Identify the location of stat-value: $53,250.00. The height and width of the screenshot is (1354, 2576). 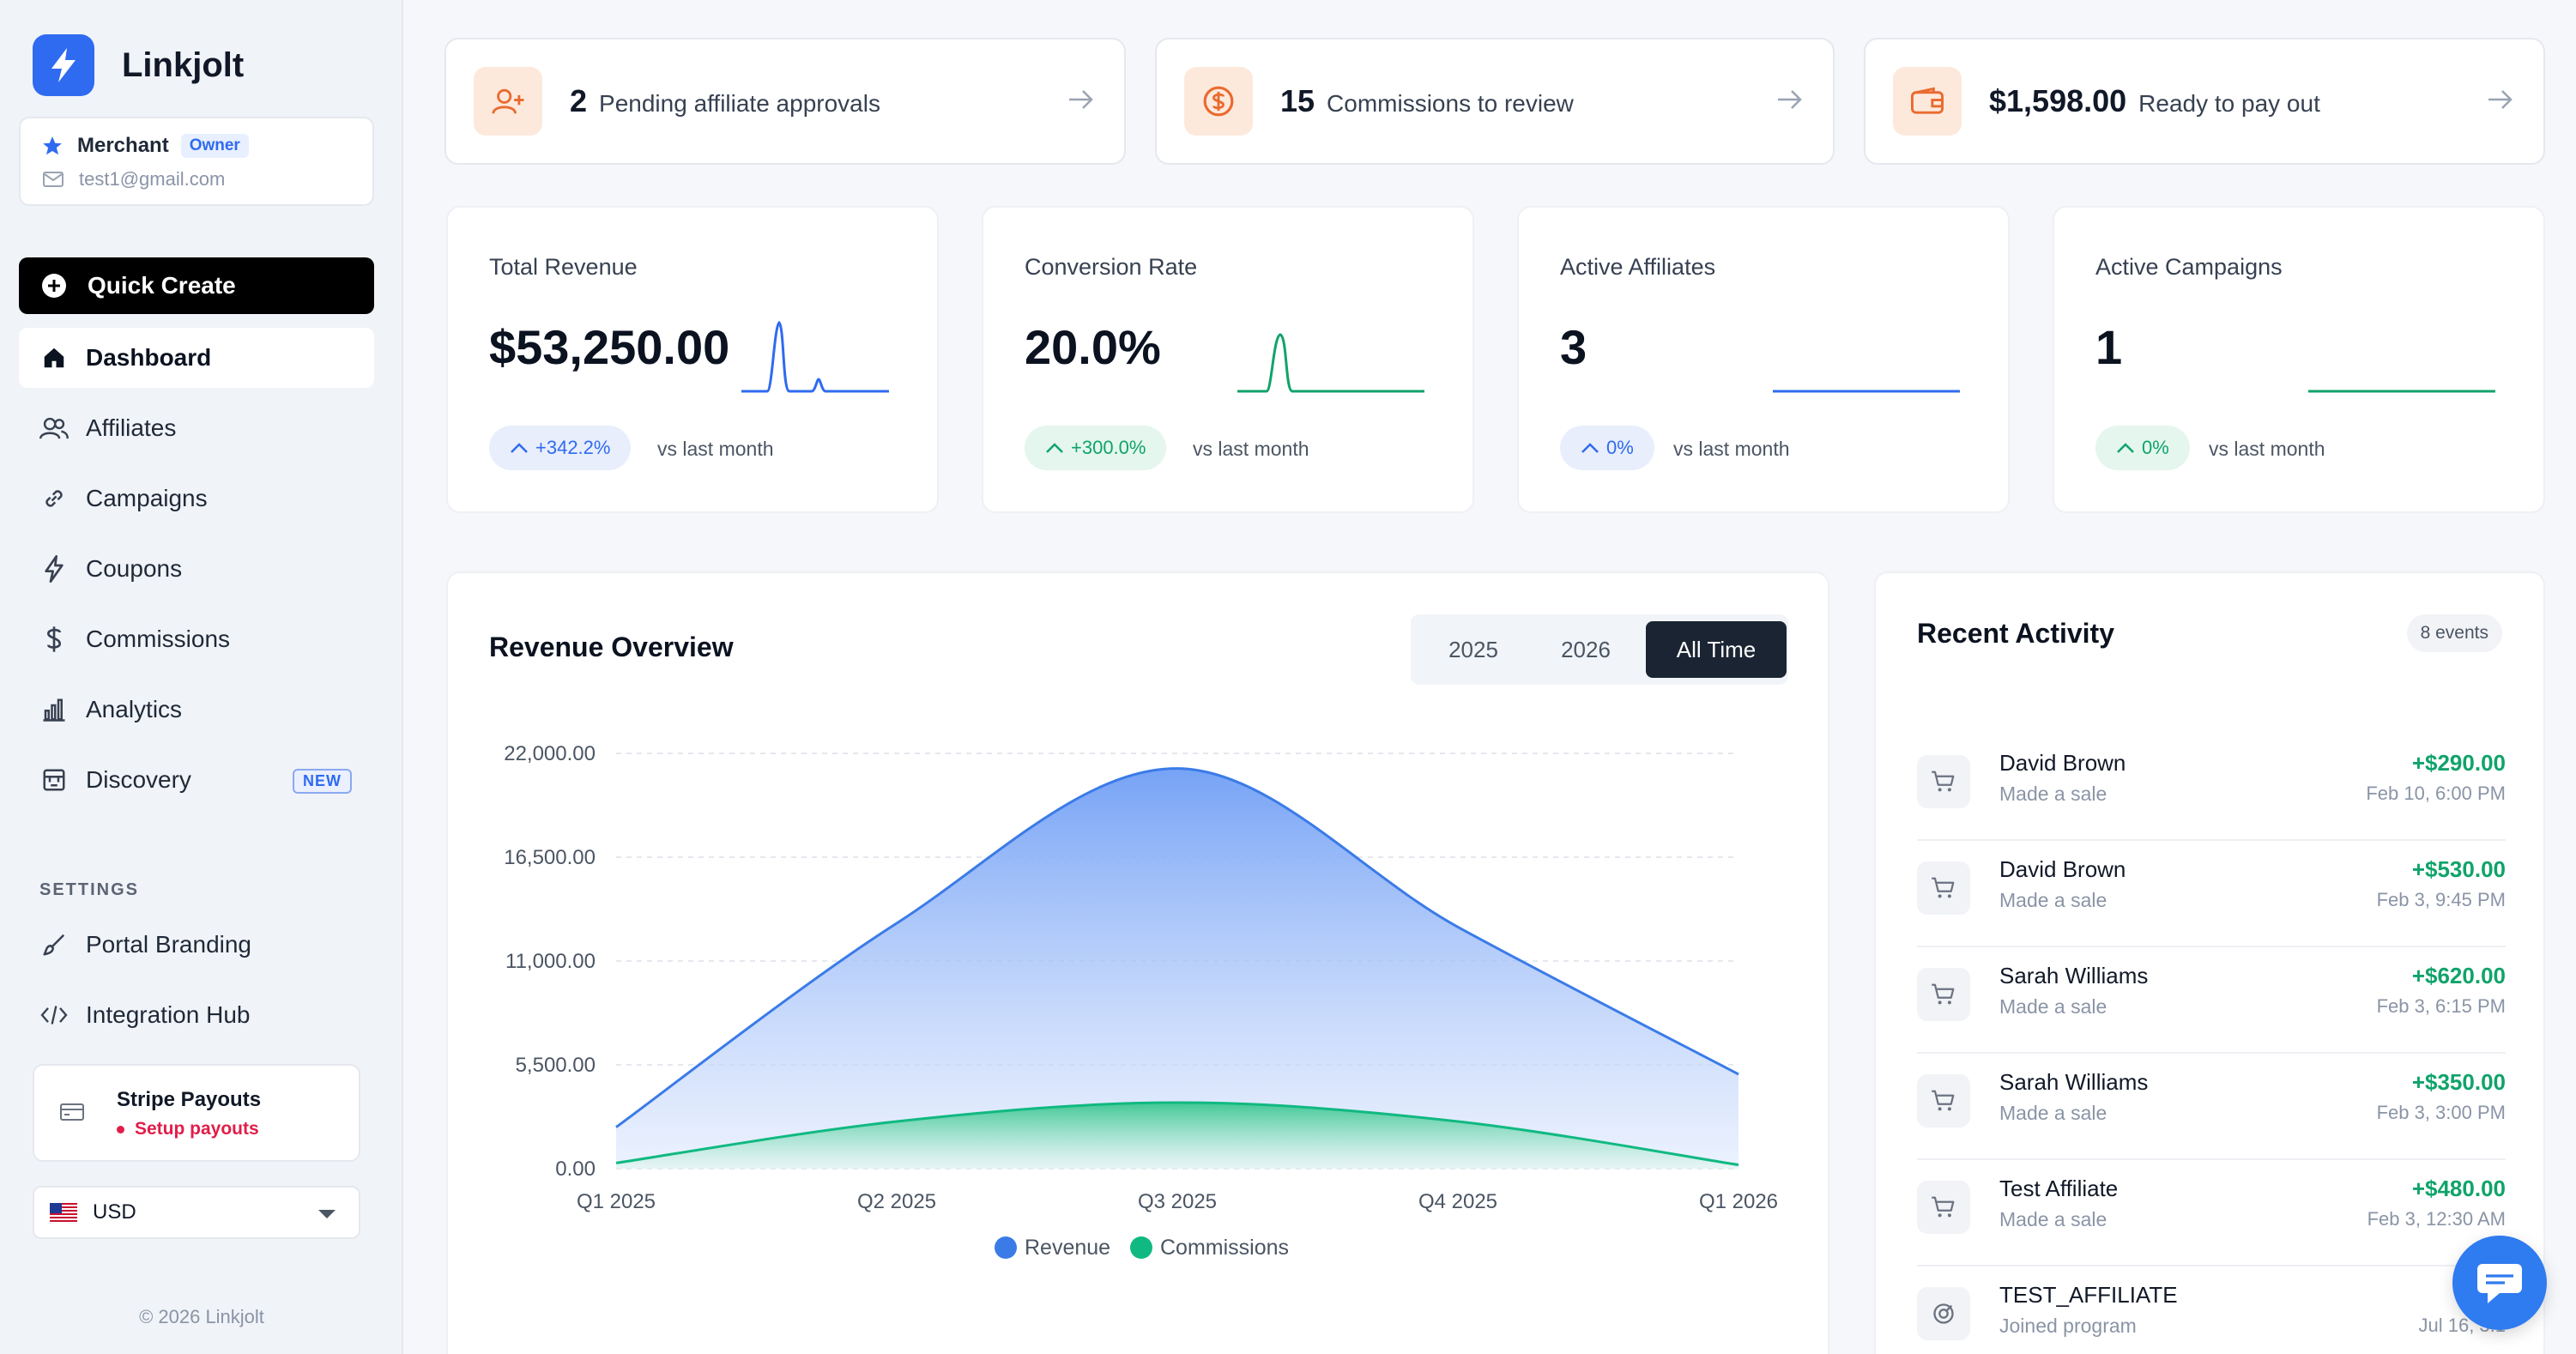
(609, 347).